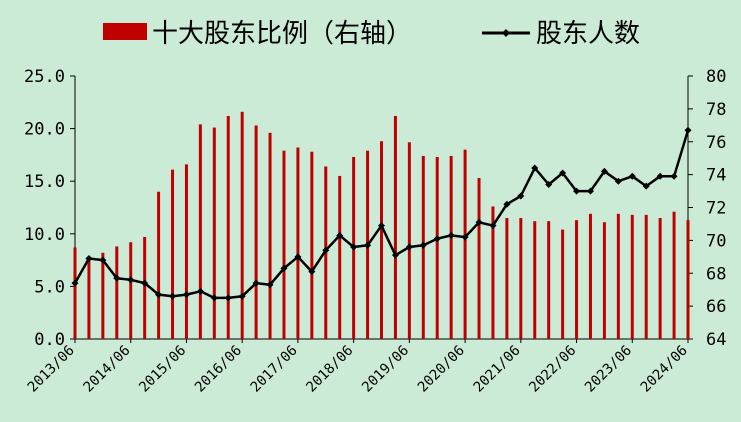  I want to click on y-left-tick-label: 20.0, so click(44, 130).